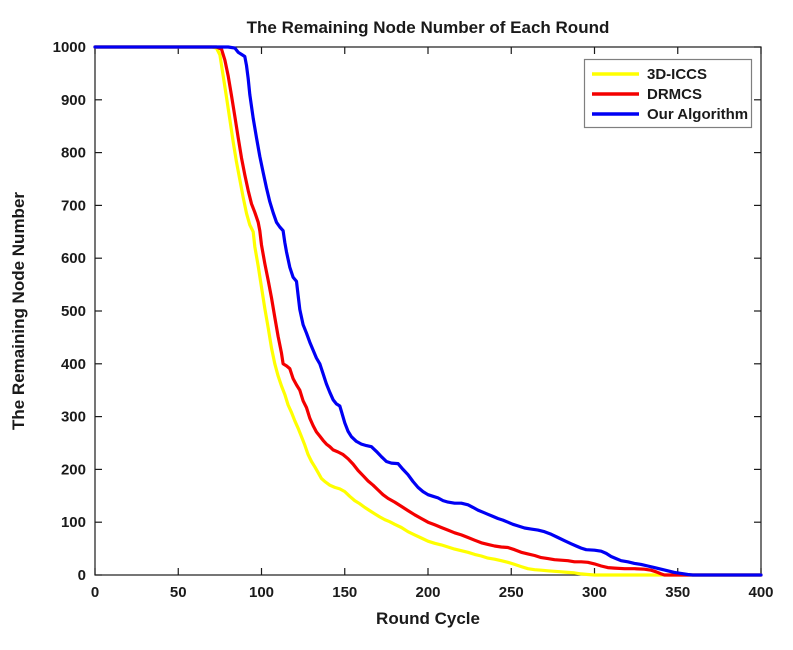 The image size is (793, 650). Describe the element at coordinates (73, 469) in the screenshot. I see `y-tick-label: 200` at that location.